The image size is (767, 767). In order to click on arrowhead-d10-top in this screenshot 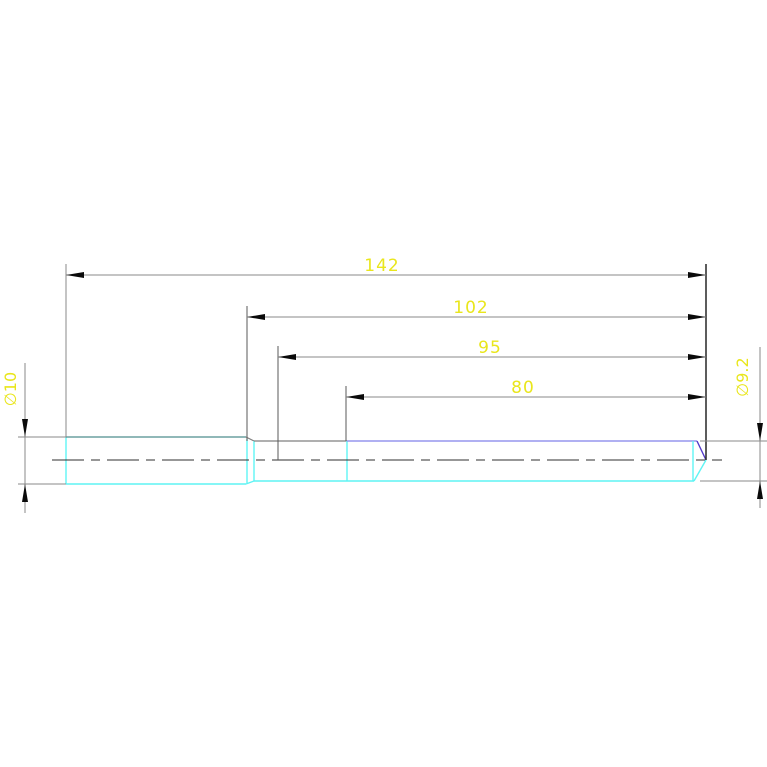, I will do `click(25, 428)`.